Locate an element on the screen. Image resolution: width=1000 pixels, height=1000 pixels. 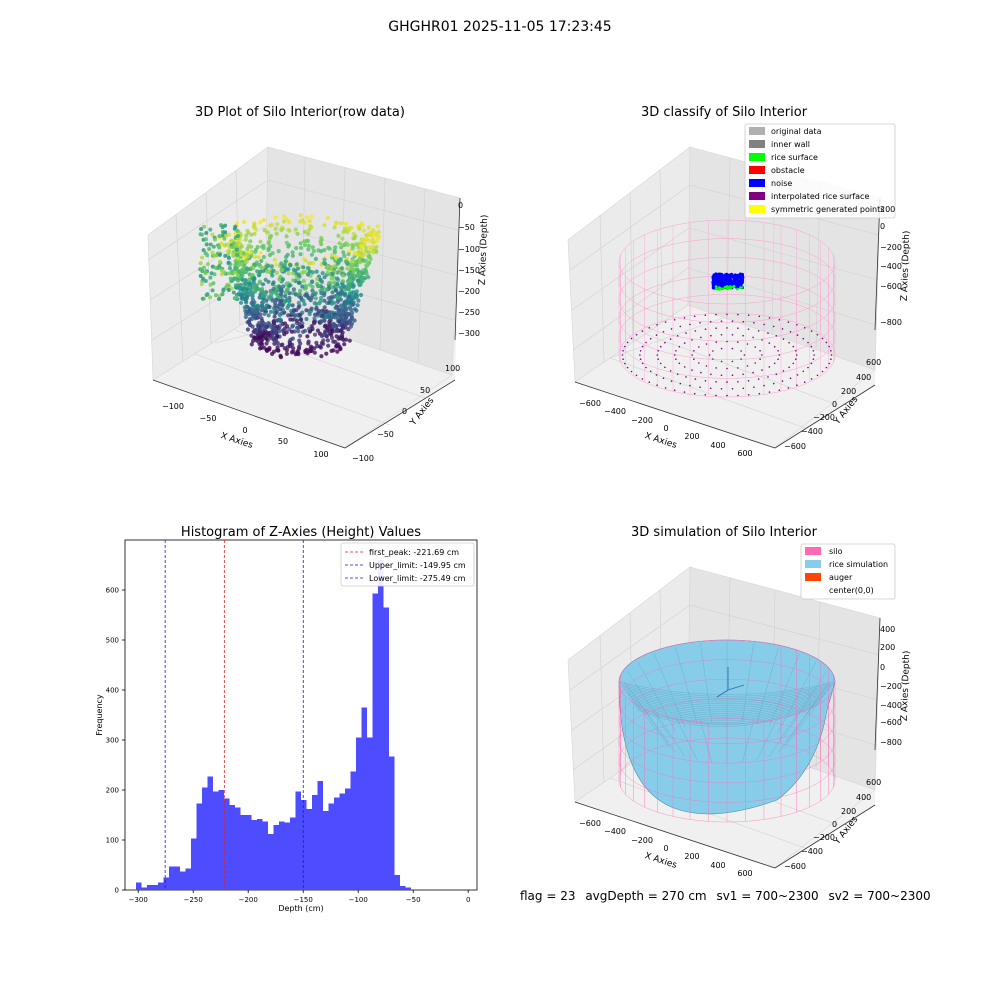
rice-mesh-line is located at coordinates (784, 733).